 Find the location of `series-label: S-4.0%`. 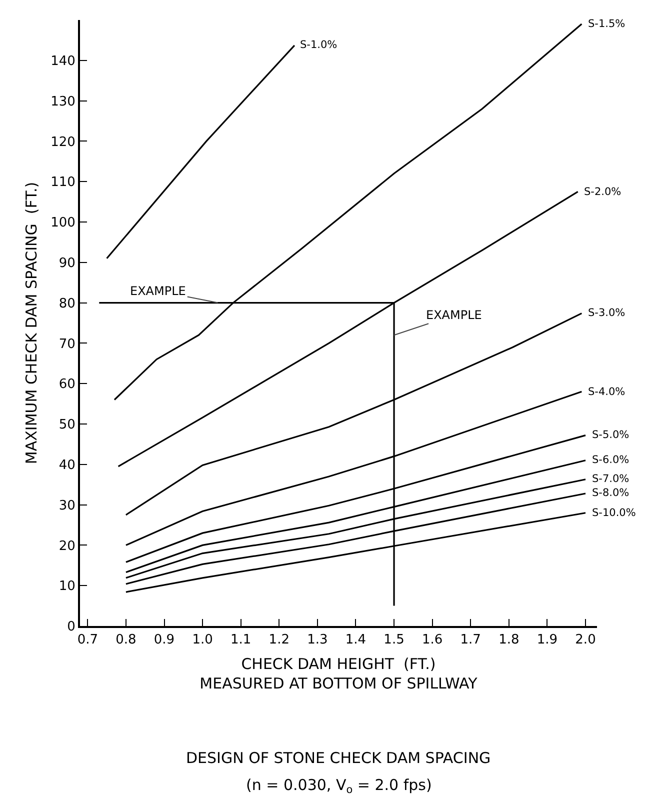

series-label: S-4.0% is located at coordinates (607, 392).